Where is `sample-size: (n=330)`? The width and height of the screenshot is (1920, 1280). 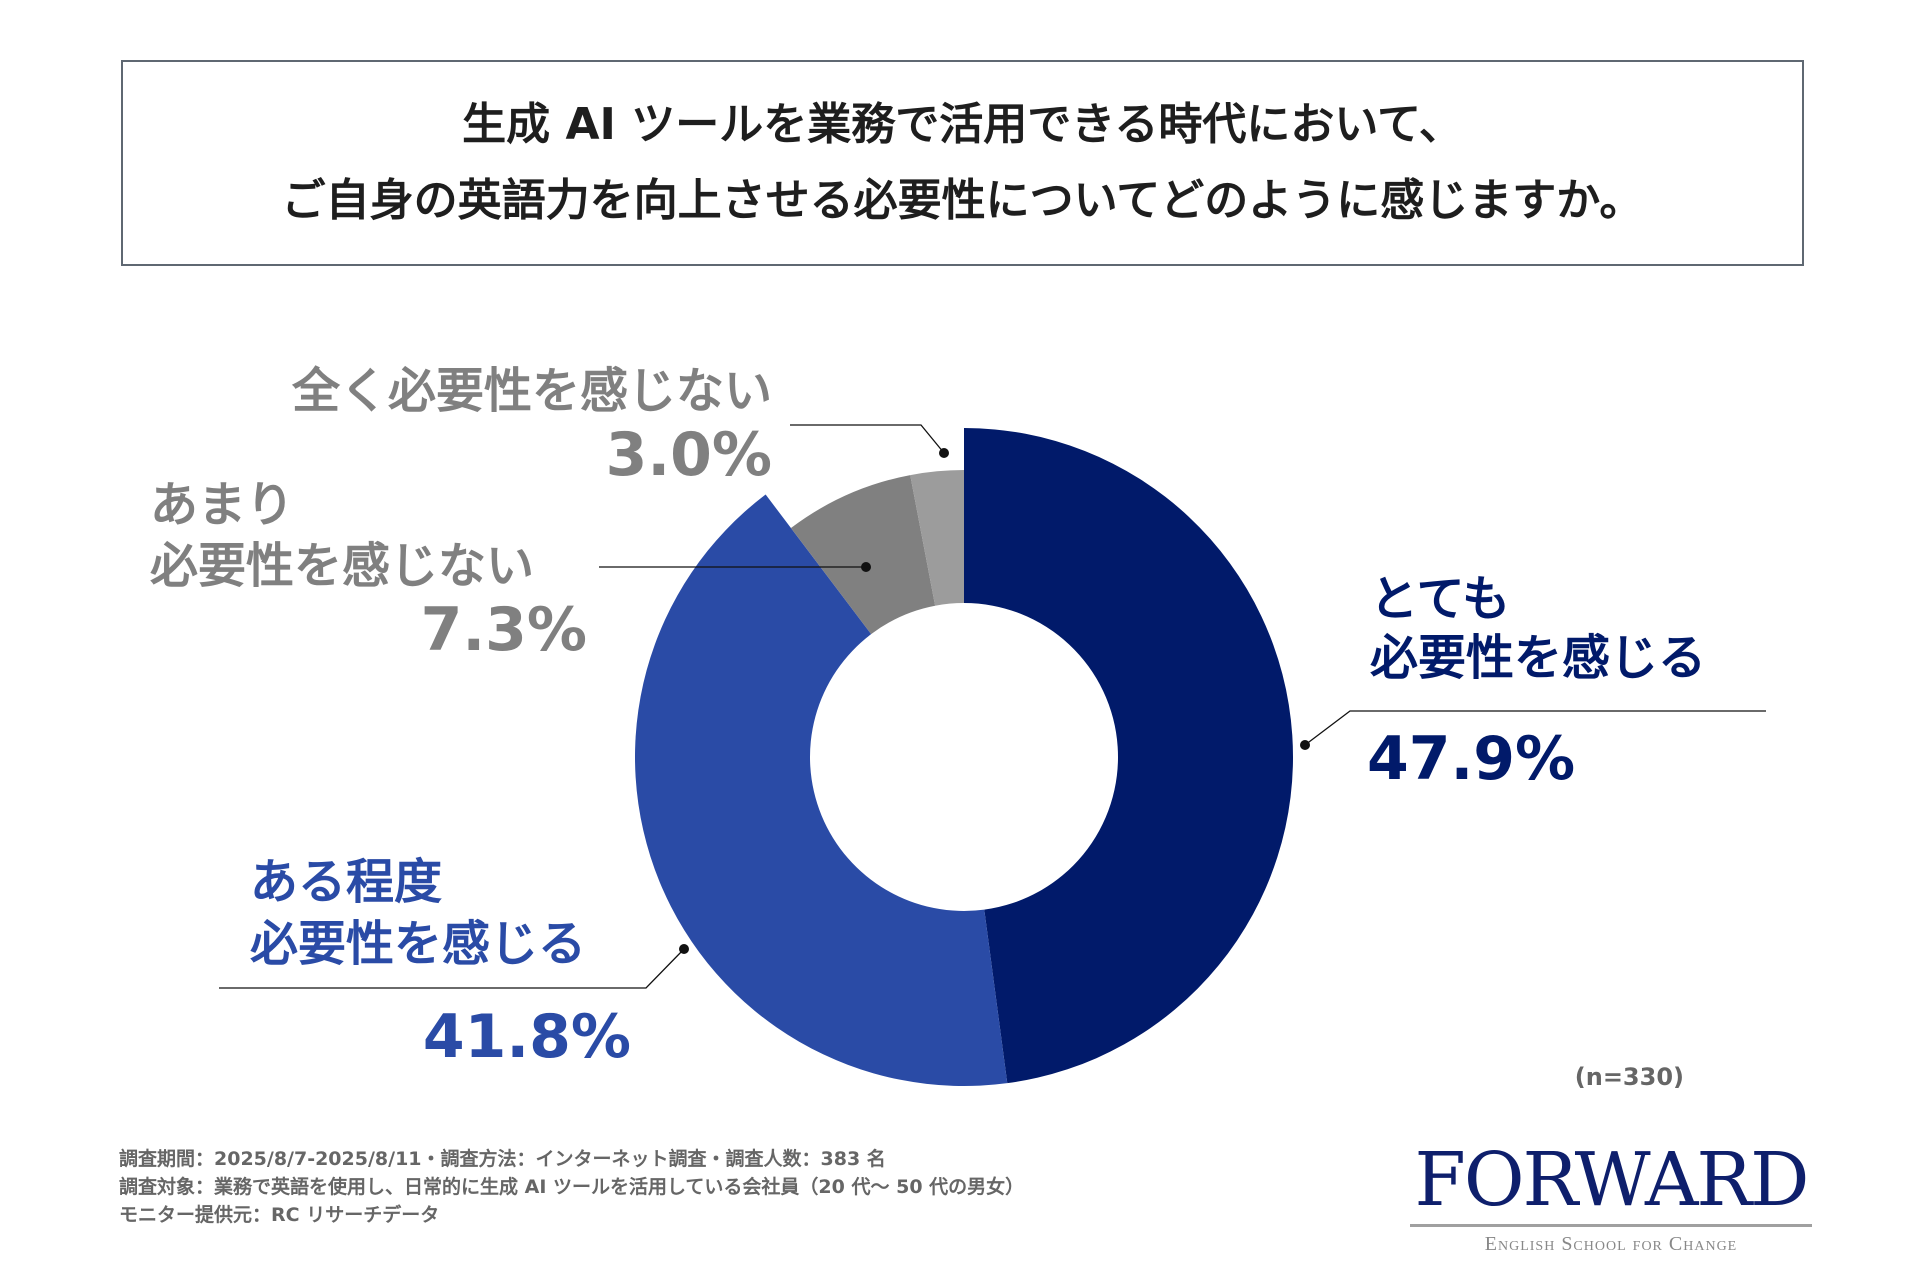 sample-size: (n=330) is located at coordinates (1629, 1077).